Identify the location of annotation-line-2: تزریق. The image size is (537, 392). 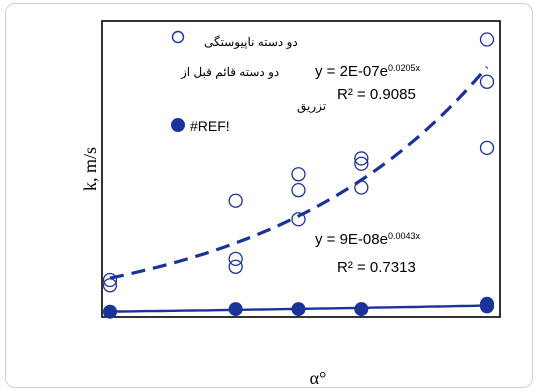
(311, 106).